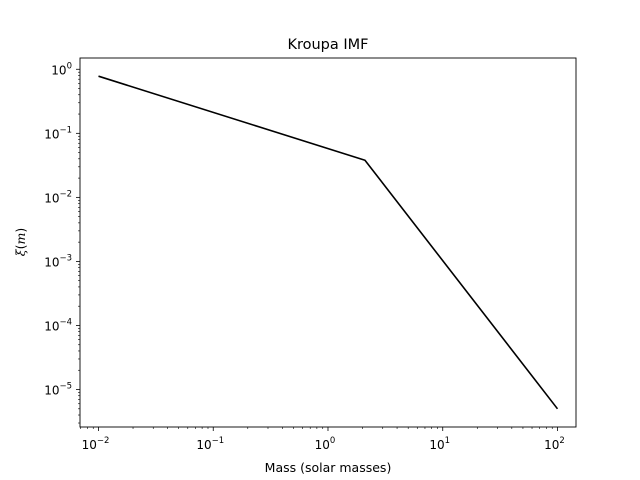  Describe the element at coordinates (96, 444) in the screenshot. I see `x-tick-label: 10⁻²` at that location.